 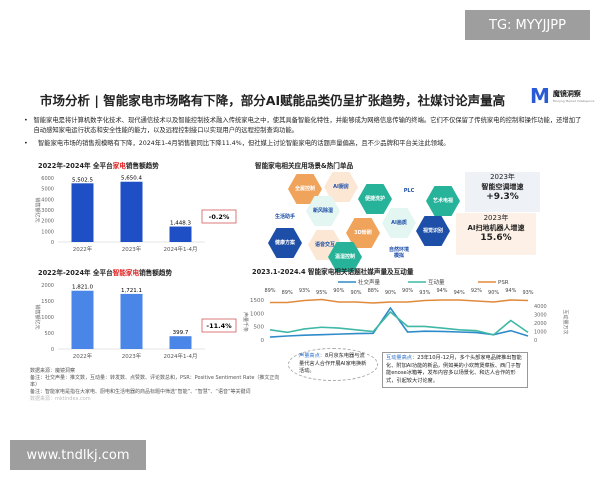 What do you see at coordinates (540, 324) in the screenshot?
I see `y-tick-right: 2000` at bounding box center [540, 324].